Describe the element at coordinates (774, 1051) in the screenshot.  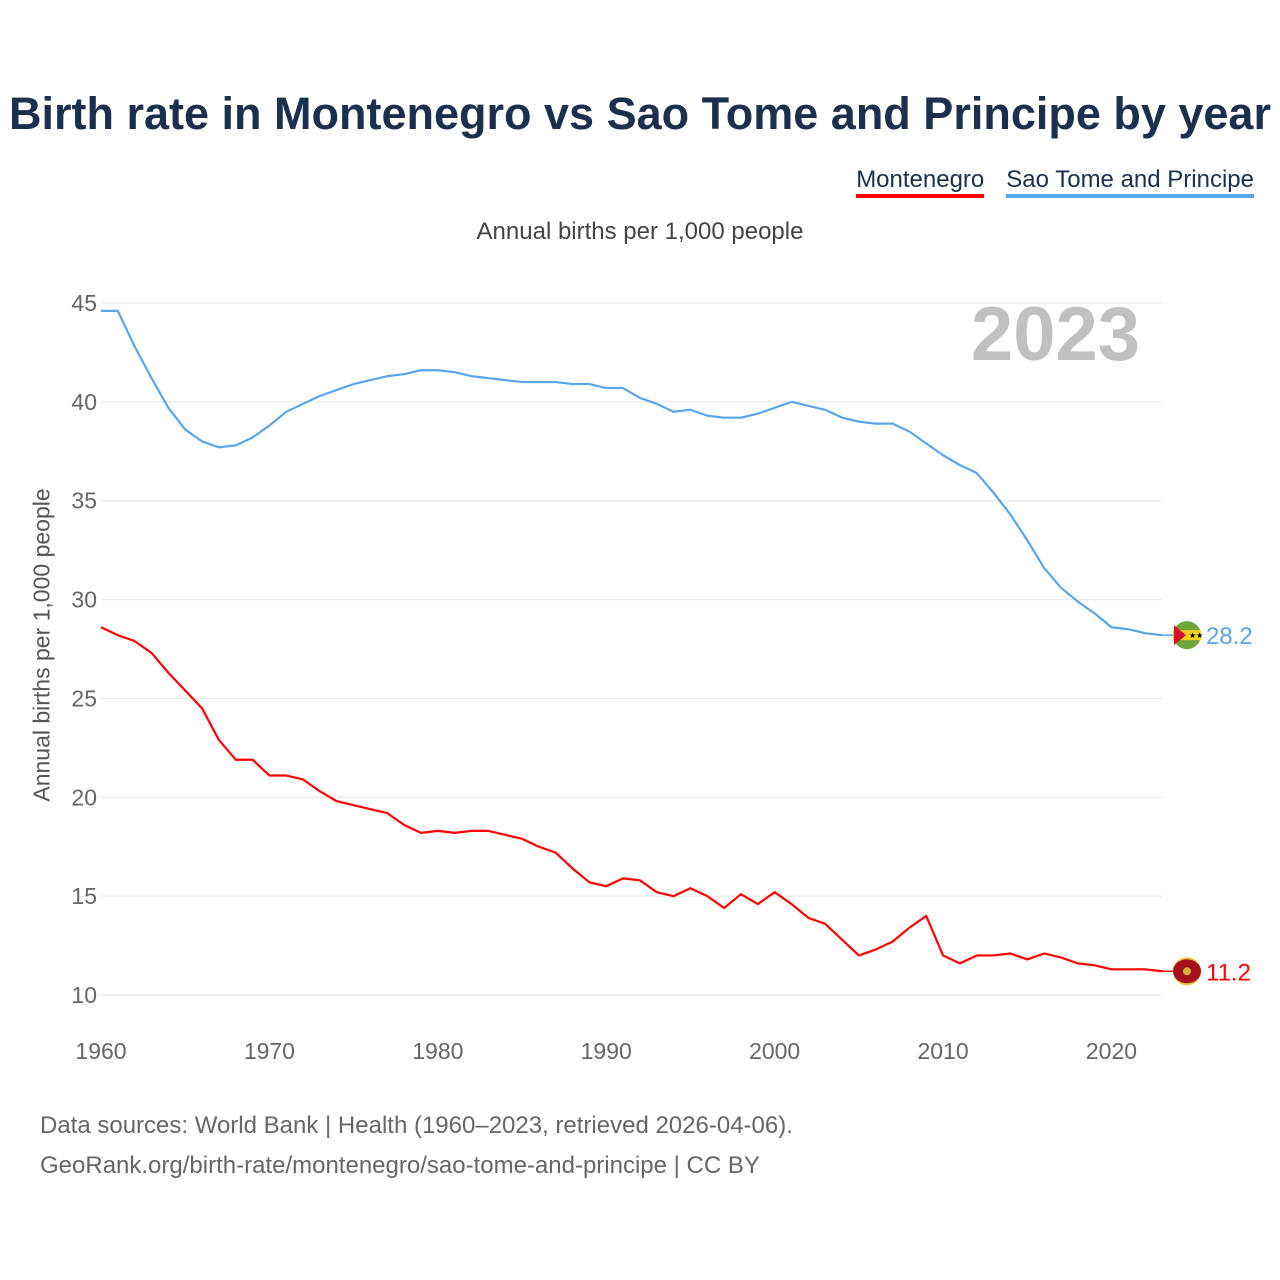
I see `x-tick-label: 2000` at that location.